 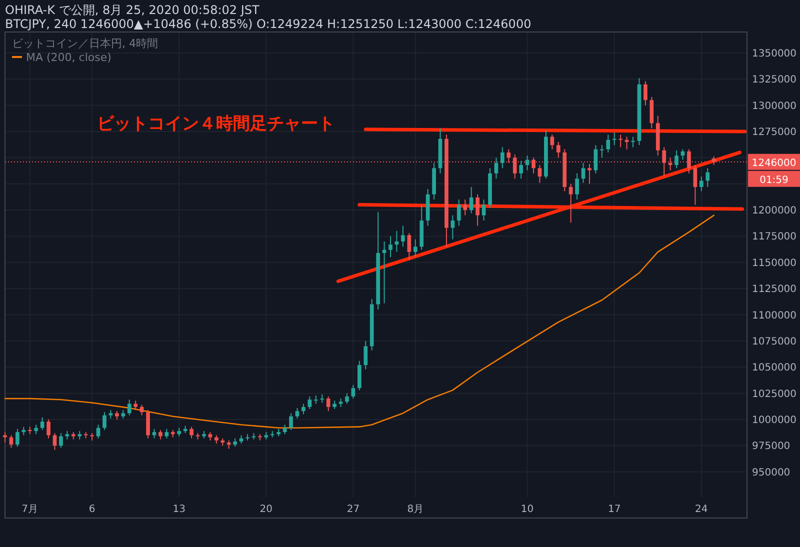 I want to click on x-tick-label: 24, so click(x=701, y=509).